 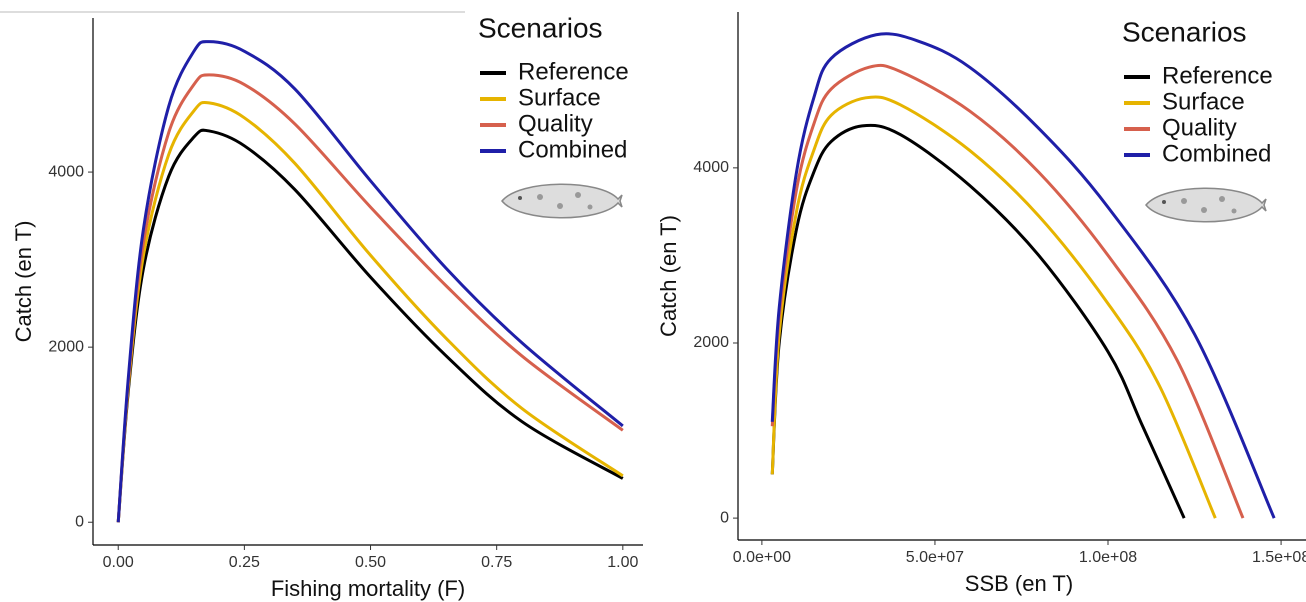 I want to click on x-tick-label: 1.00, so click(x=622, y=562).